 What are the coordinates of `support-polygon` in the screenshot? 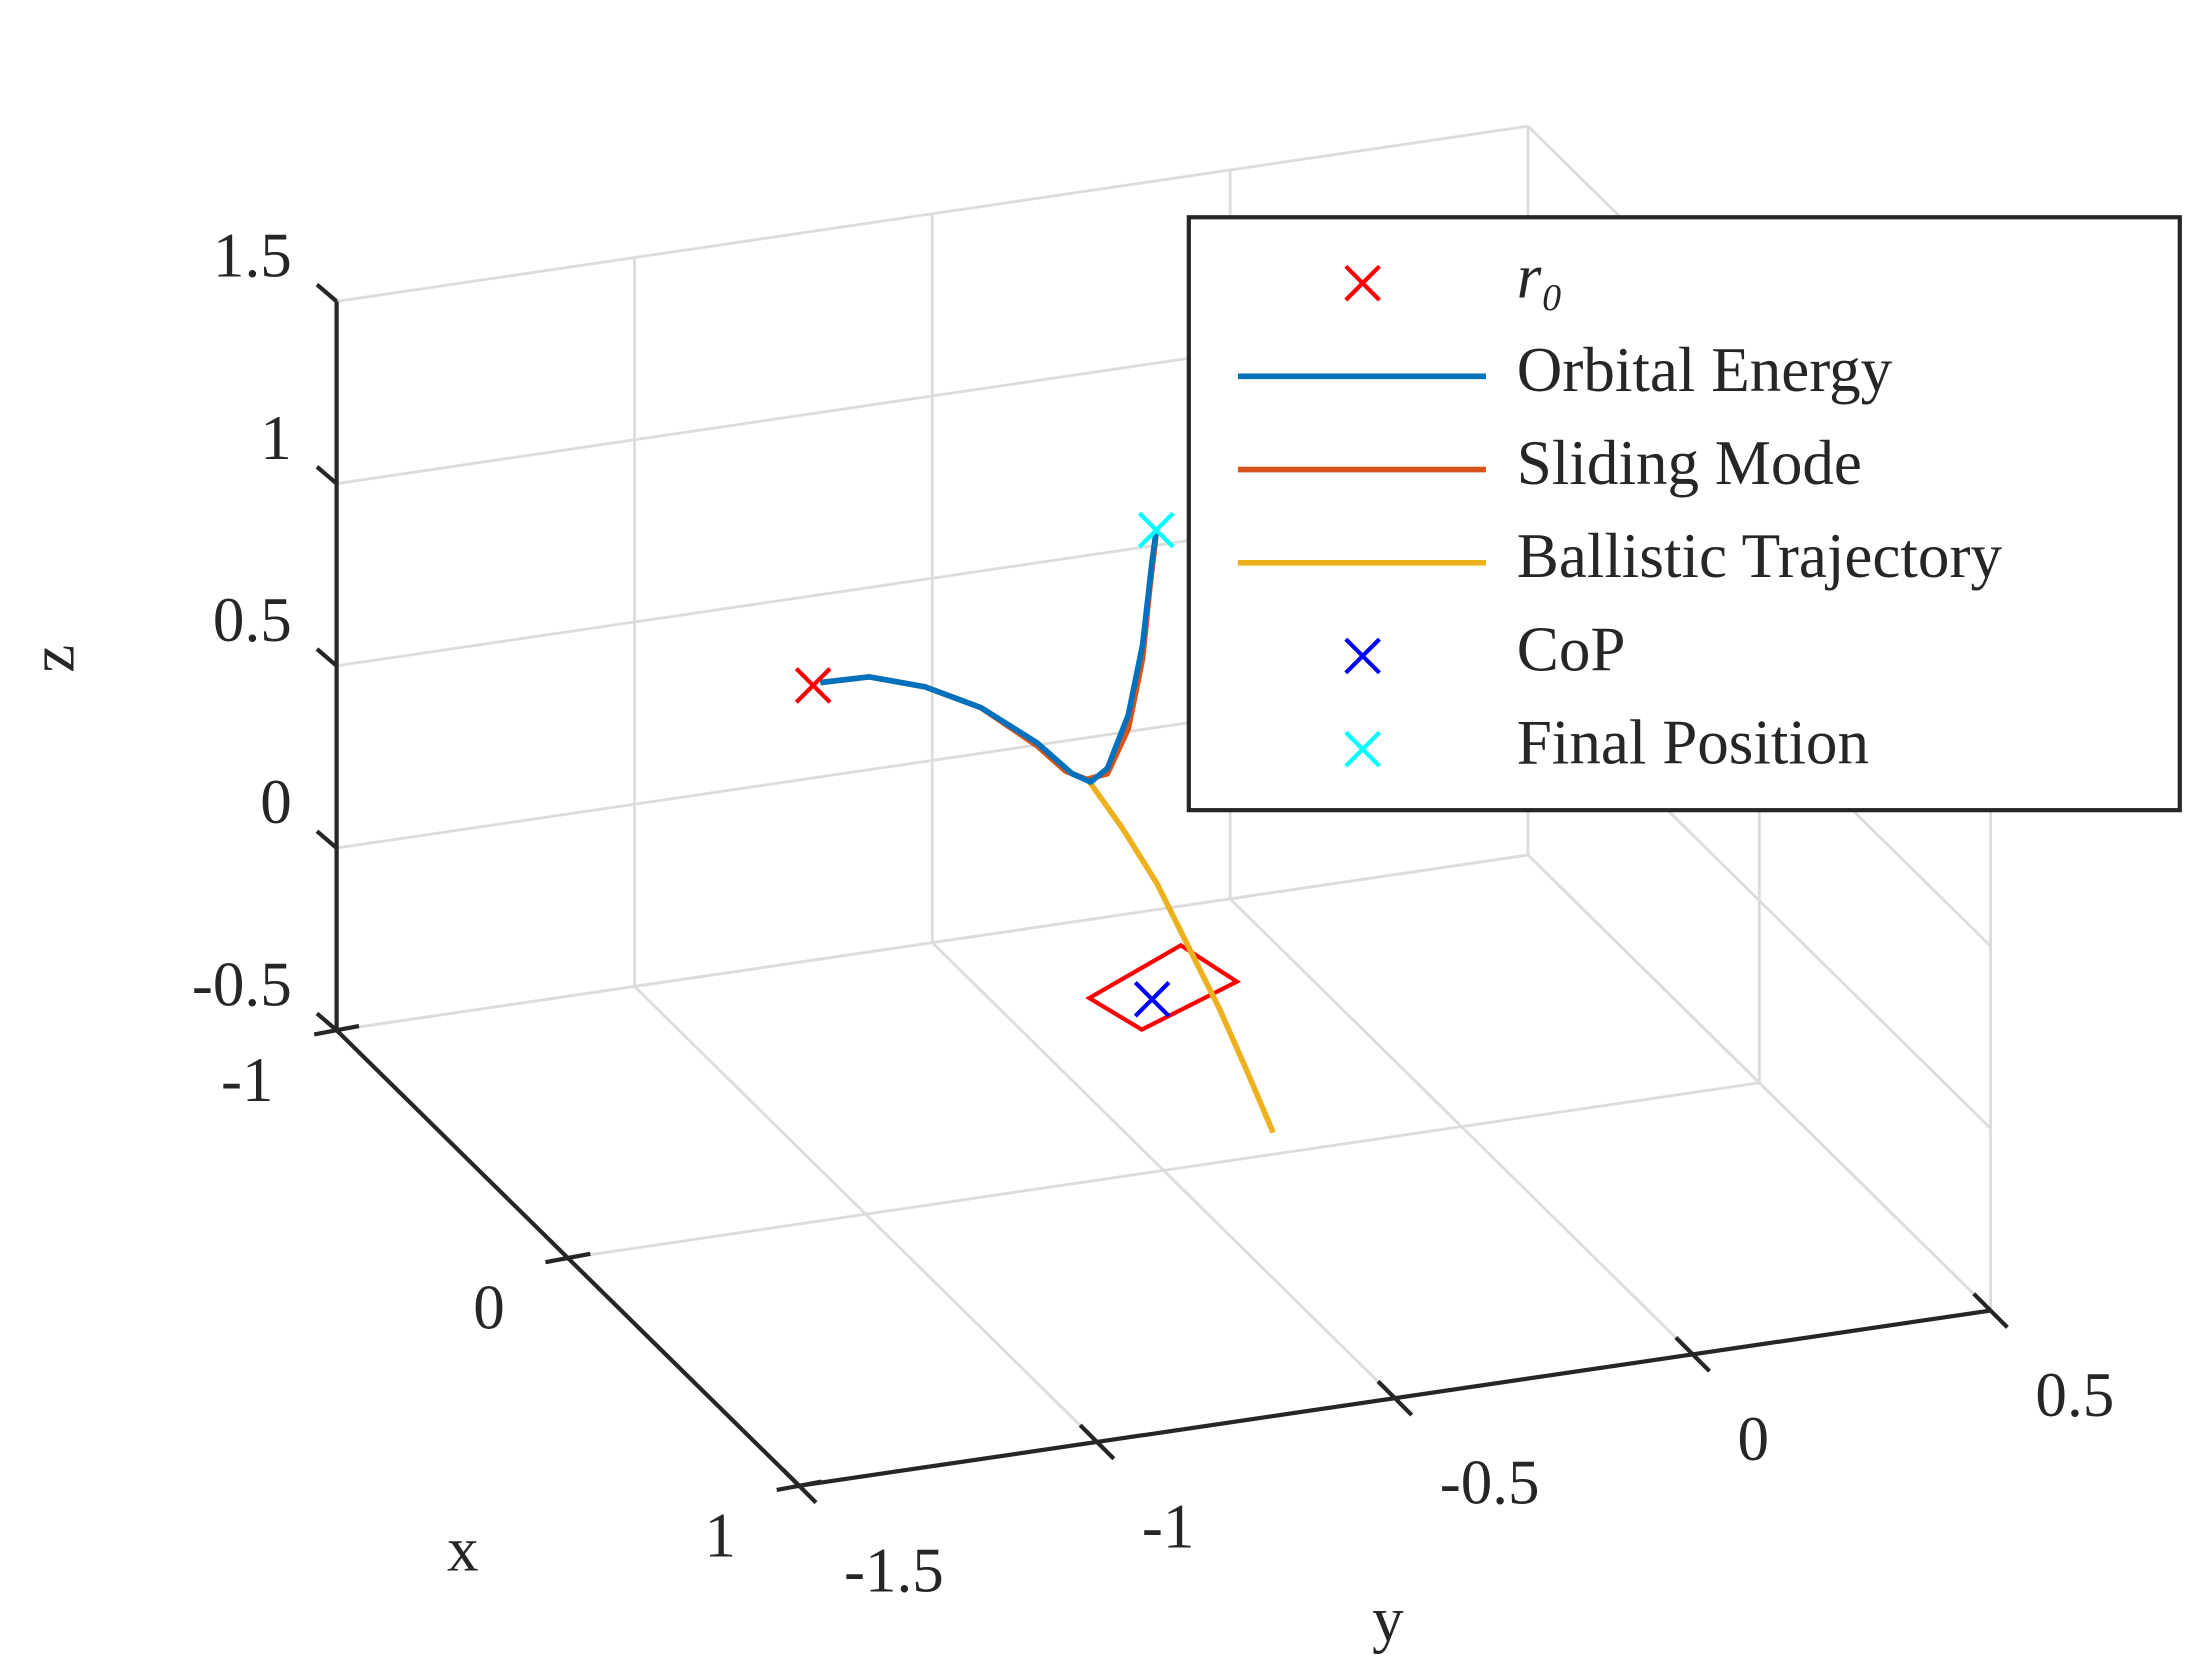 It's located at (1163, 987).